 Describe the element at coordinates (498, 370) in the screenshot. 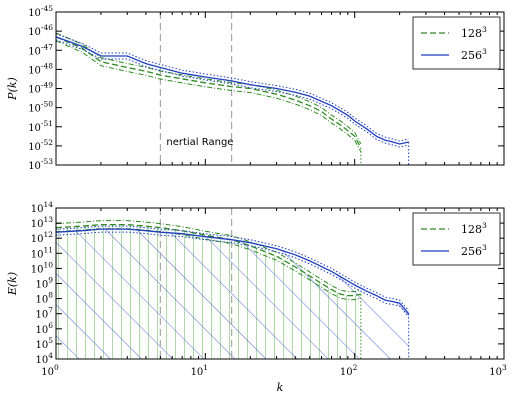

I see `x-tick-label: 10³` at that location.